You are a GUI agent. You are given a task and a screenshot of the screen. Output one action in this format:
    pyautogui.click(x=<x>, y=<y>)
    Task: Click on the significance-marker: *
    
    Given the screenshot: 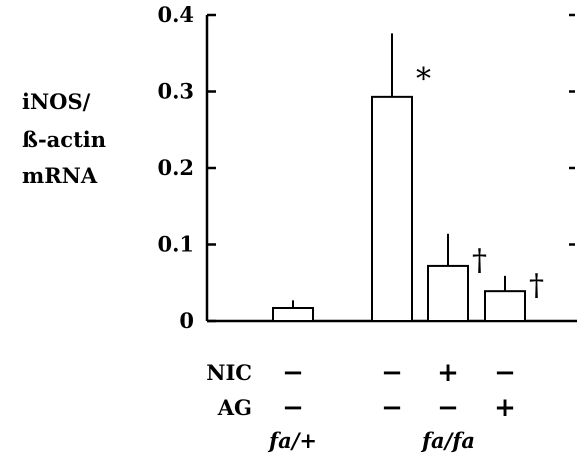 What is the action you would take?
    pyautogui.click(x=423, y=79)
    